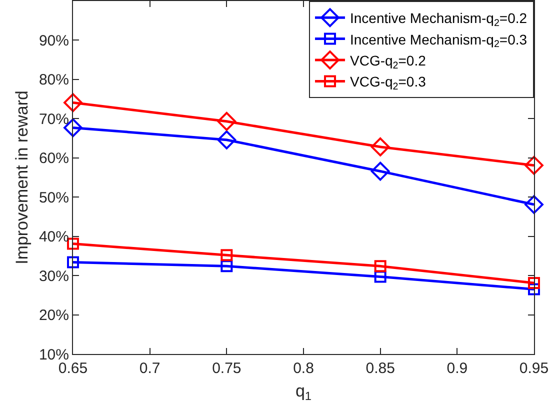 The height and width of the screenshot is (418, 556). Describe the element at coordinates (53, 159) in the screenshot. I see `y-tick-label: 60%` at that location.